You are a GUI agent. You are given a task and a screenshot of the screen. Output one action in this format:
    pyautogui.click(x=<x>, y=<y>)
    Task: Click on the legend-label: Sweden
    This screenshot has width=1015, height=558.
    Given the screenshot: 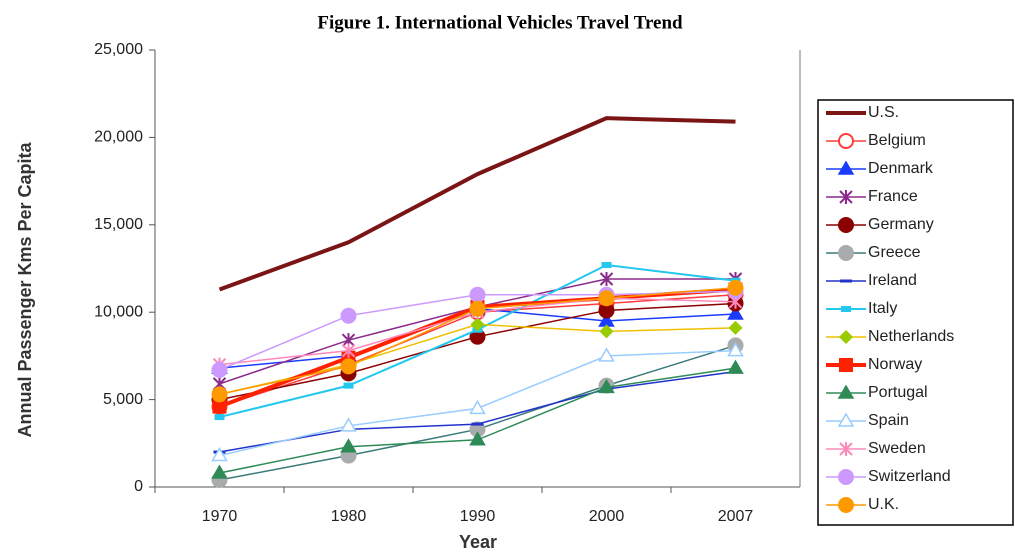 What is the action you would take?
    pyautogui.click(x=897, y=448)
    